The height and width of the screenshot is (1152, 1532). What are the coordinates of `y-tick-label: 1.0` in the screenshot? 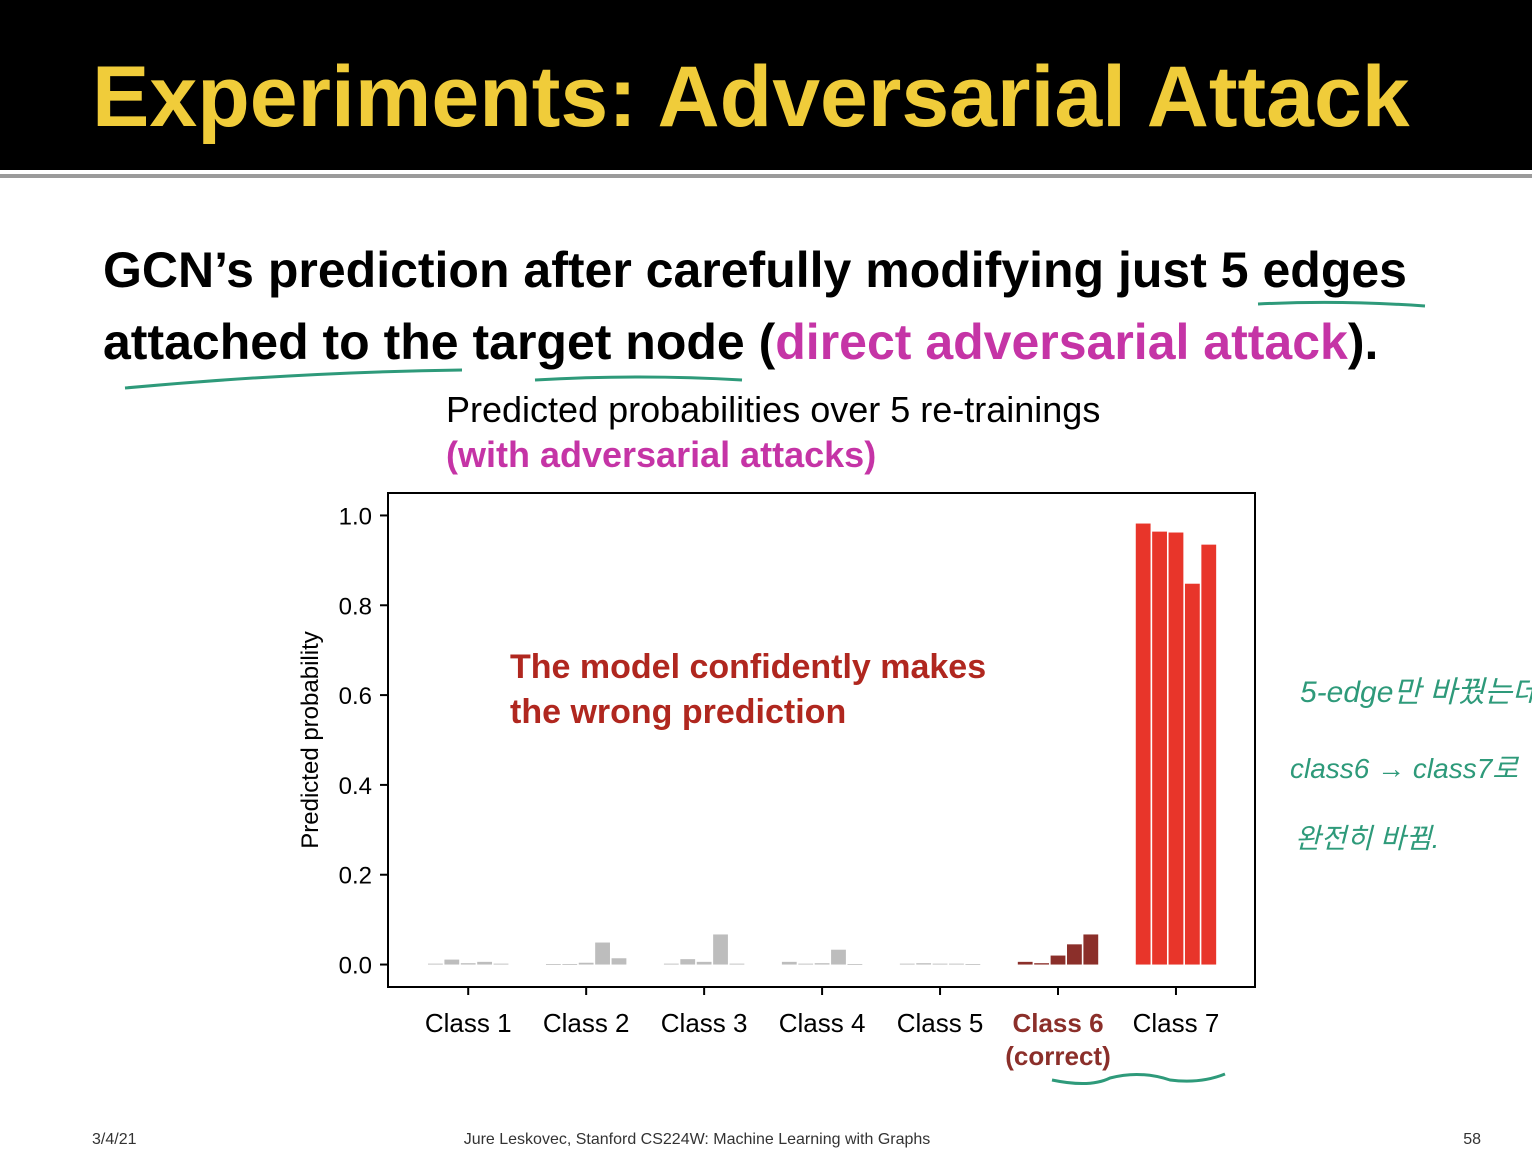 It's located at (355, 516).